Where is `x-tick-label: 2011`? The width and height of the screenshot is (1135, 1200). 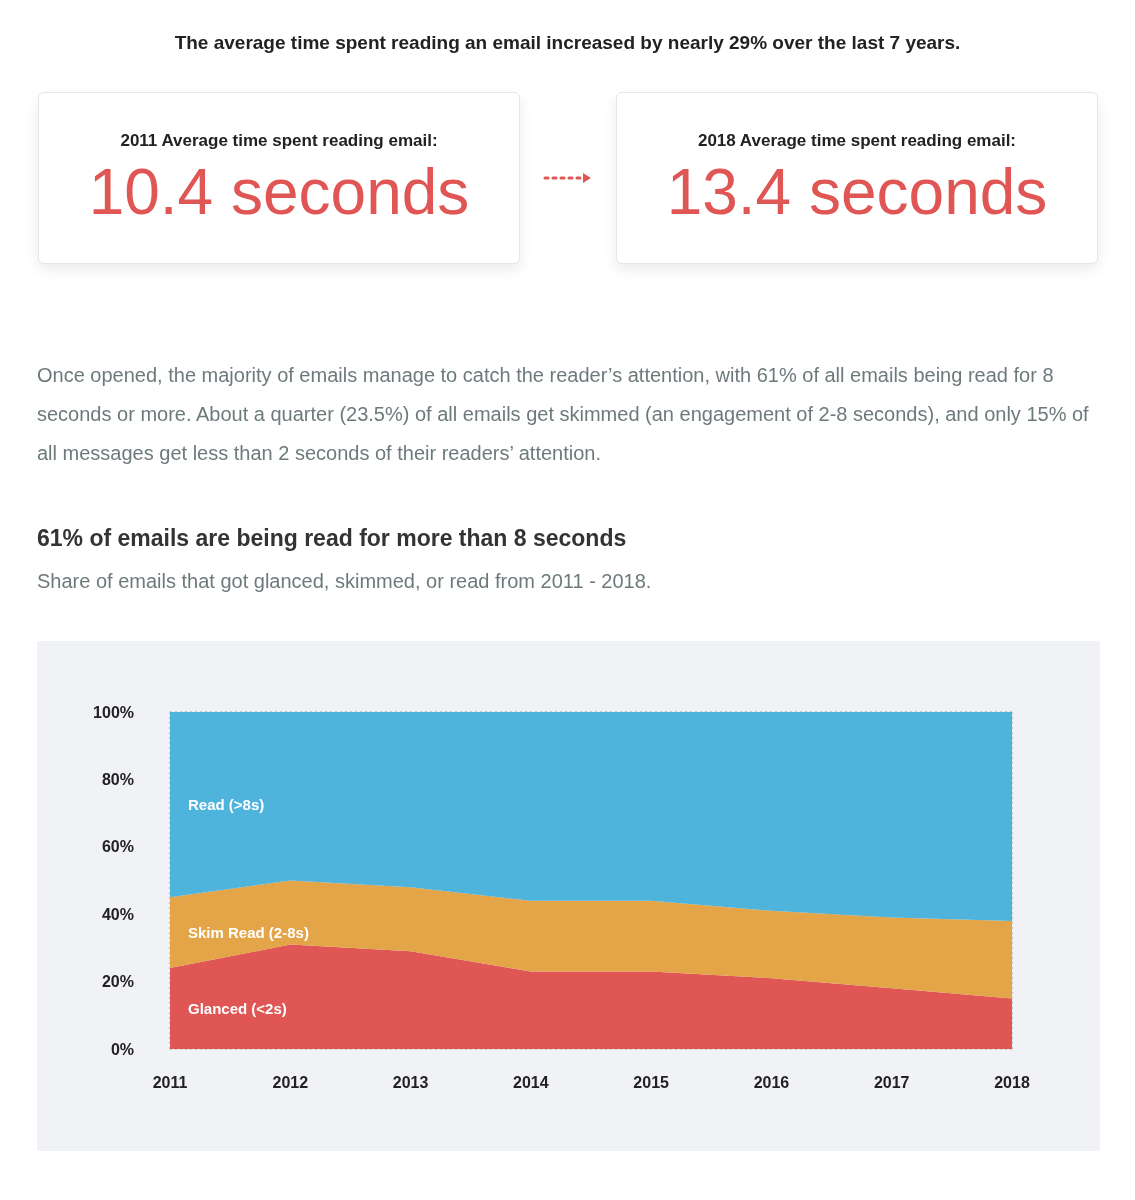
x-tick-label: 2011 is located at coordinates (170, 1083).